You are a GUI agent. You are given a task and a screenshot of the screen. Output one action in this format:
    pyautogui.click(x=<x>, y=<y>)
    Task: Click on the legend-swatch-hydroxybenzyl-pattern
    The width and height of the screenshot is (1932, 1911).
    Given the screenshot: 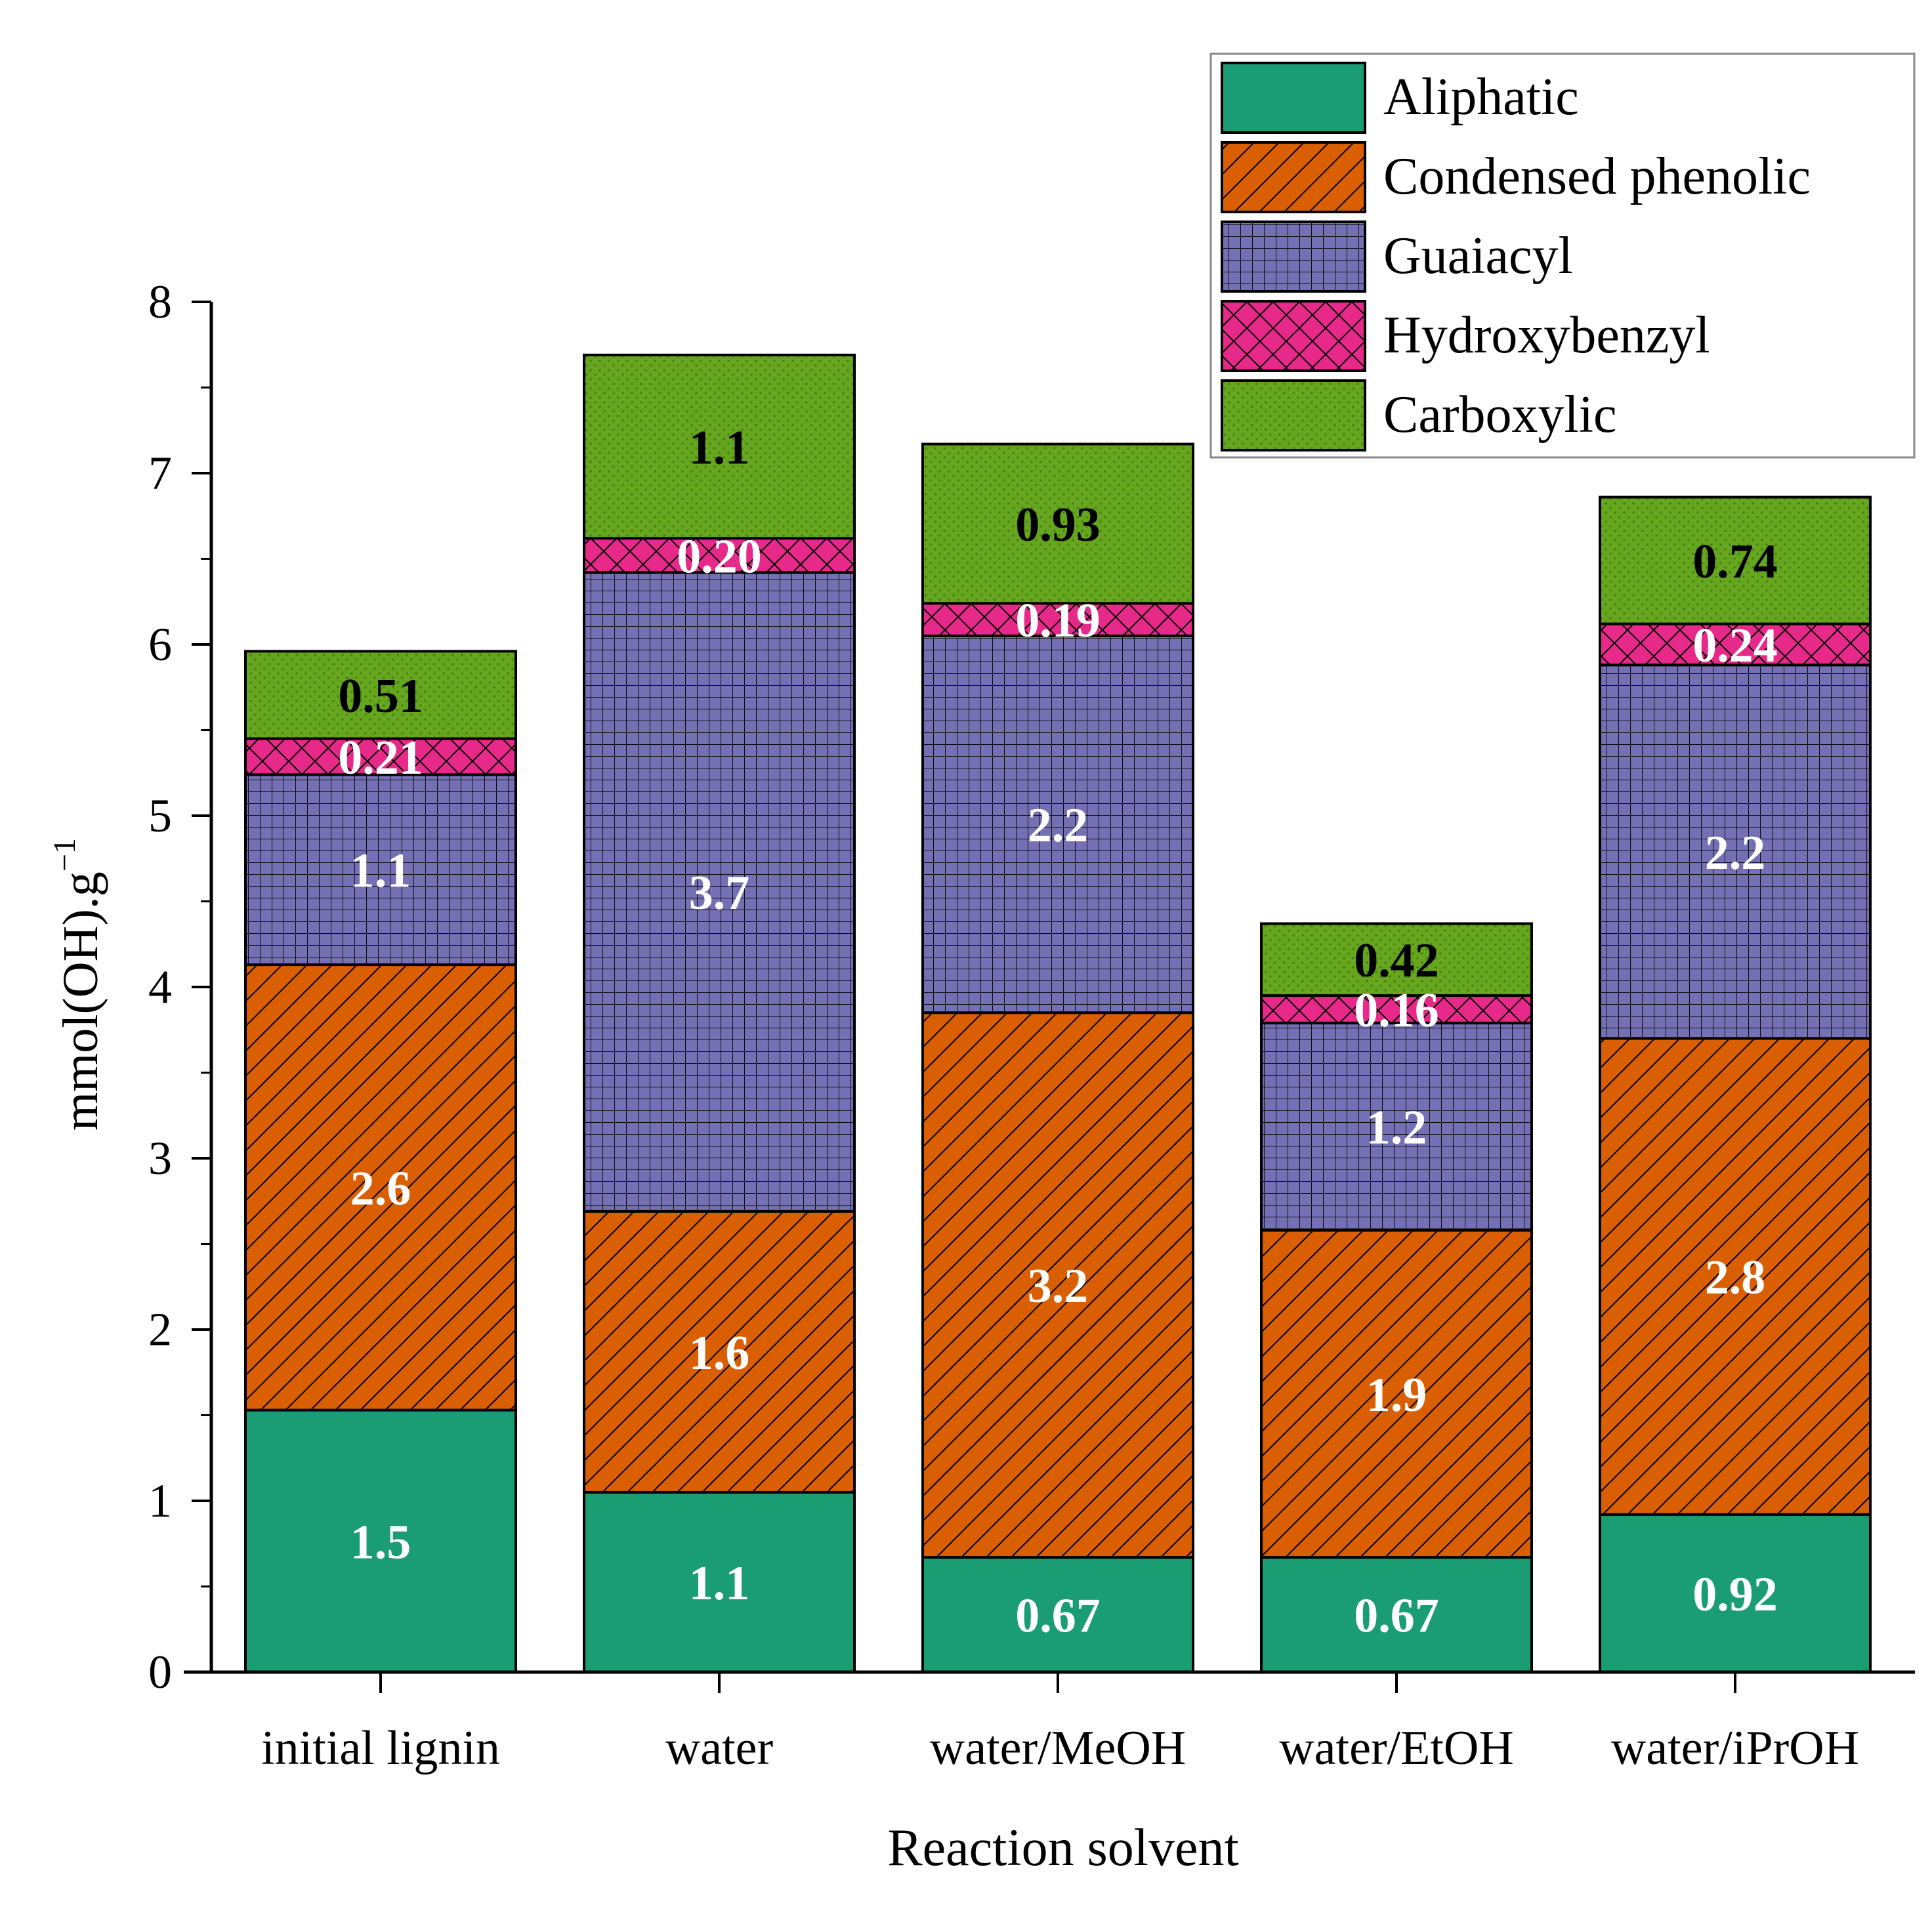 What is the action you would take?
    pyautogui.click(x=1293, y=336)
    